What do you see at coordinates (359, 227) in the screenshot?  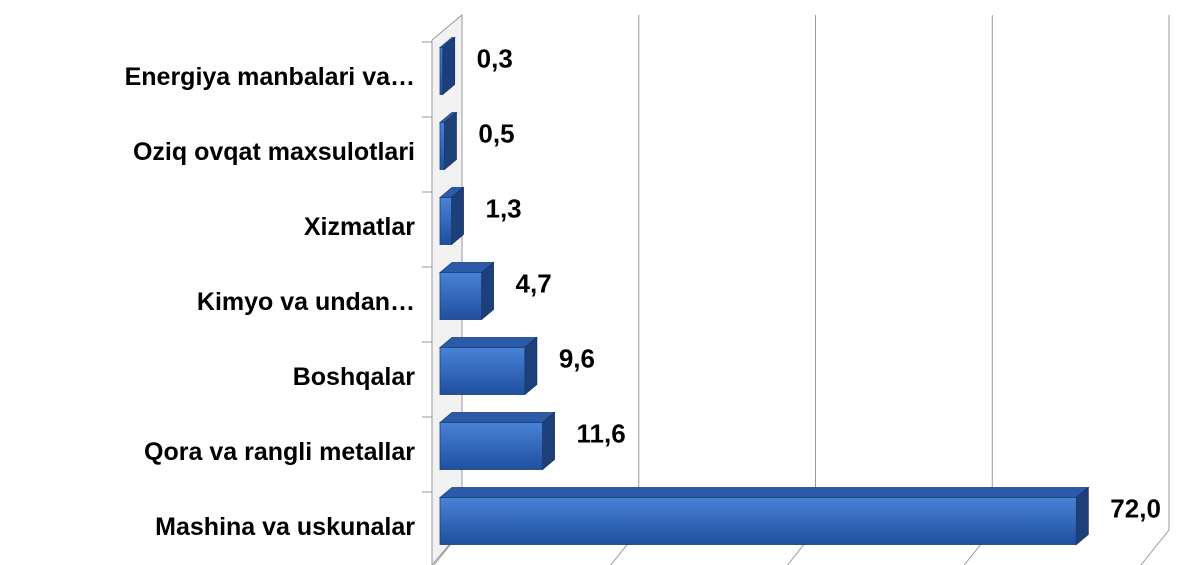 I see `category-label: Xizmatlar` at bounding box center [359, 227].